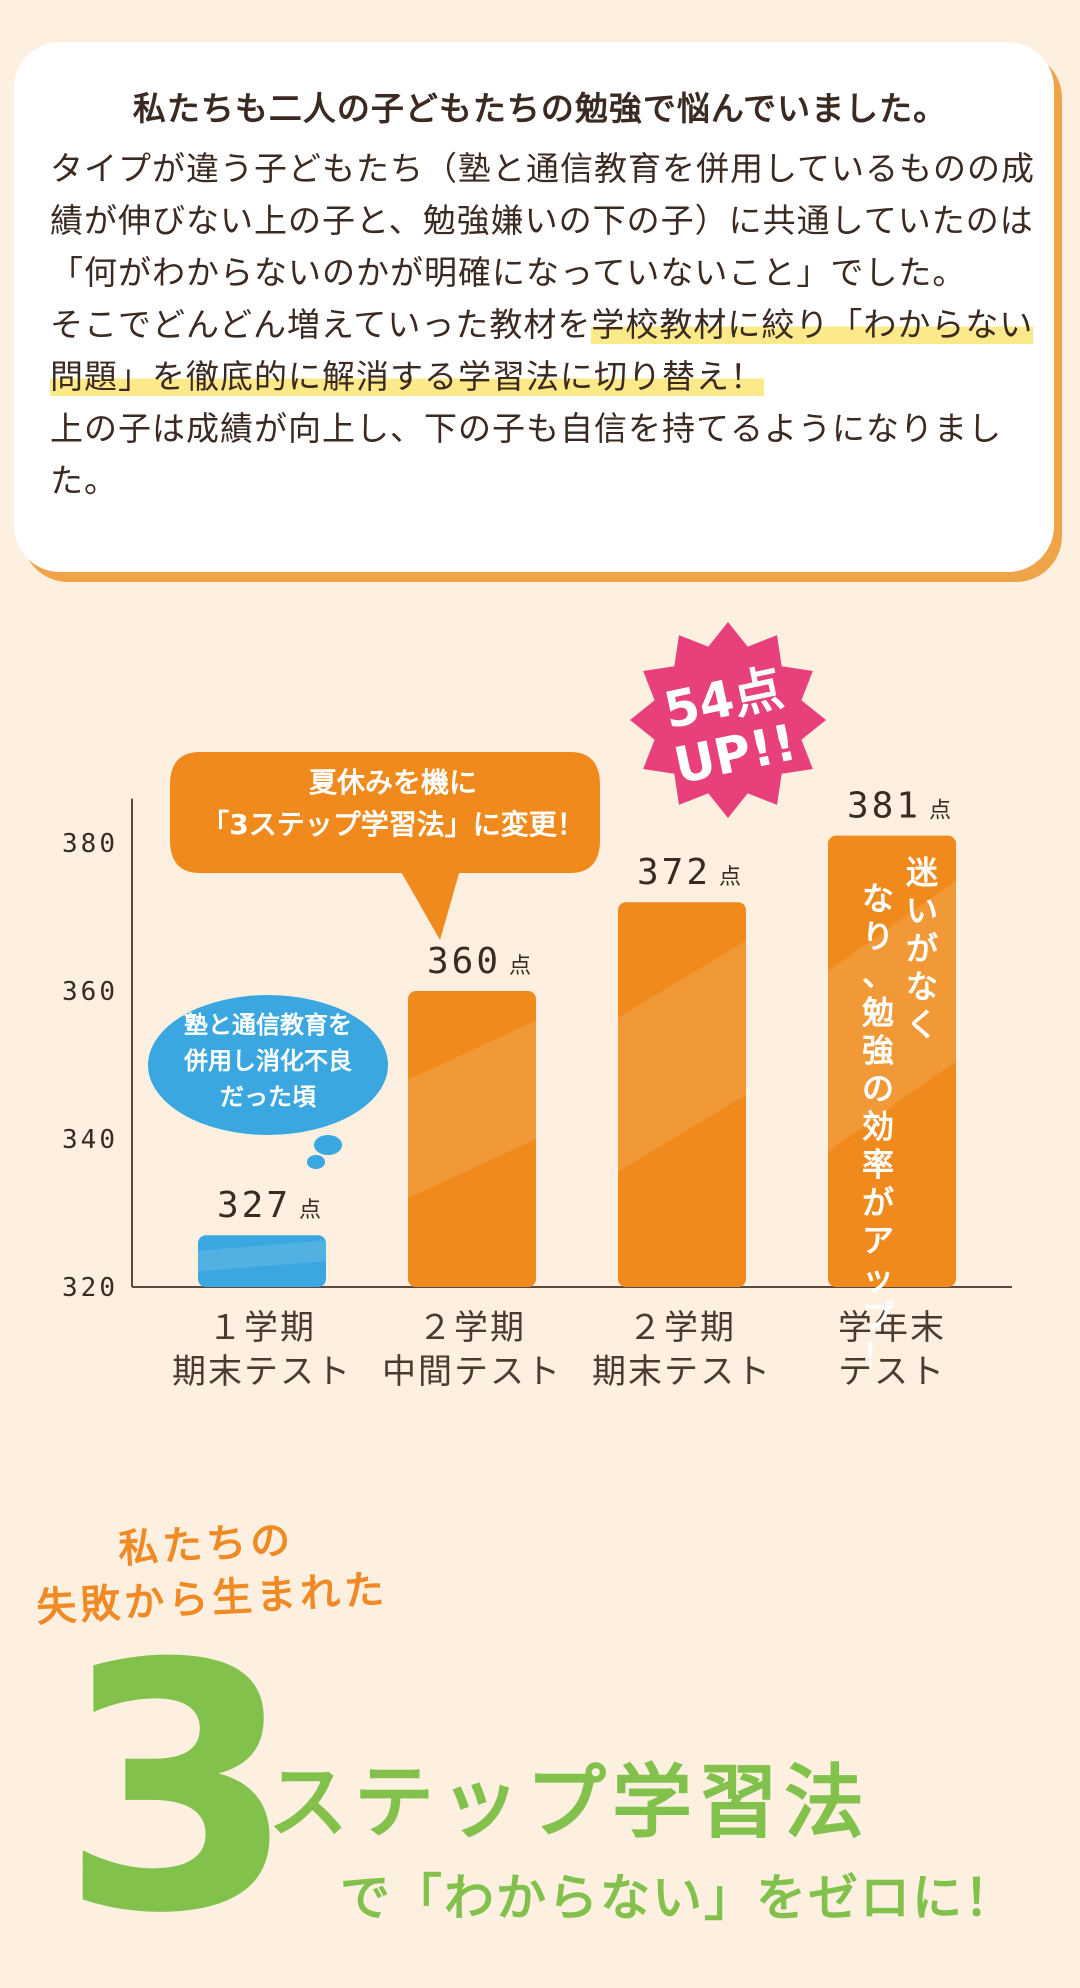 The width and height of the screenshot is (1080, 1988). What do you see at coordinates (393, 782) in the screenshot?
I see `orange-bubble-text: 夏休みを機に` at bounding box center [393, 782].